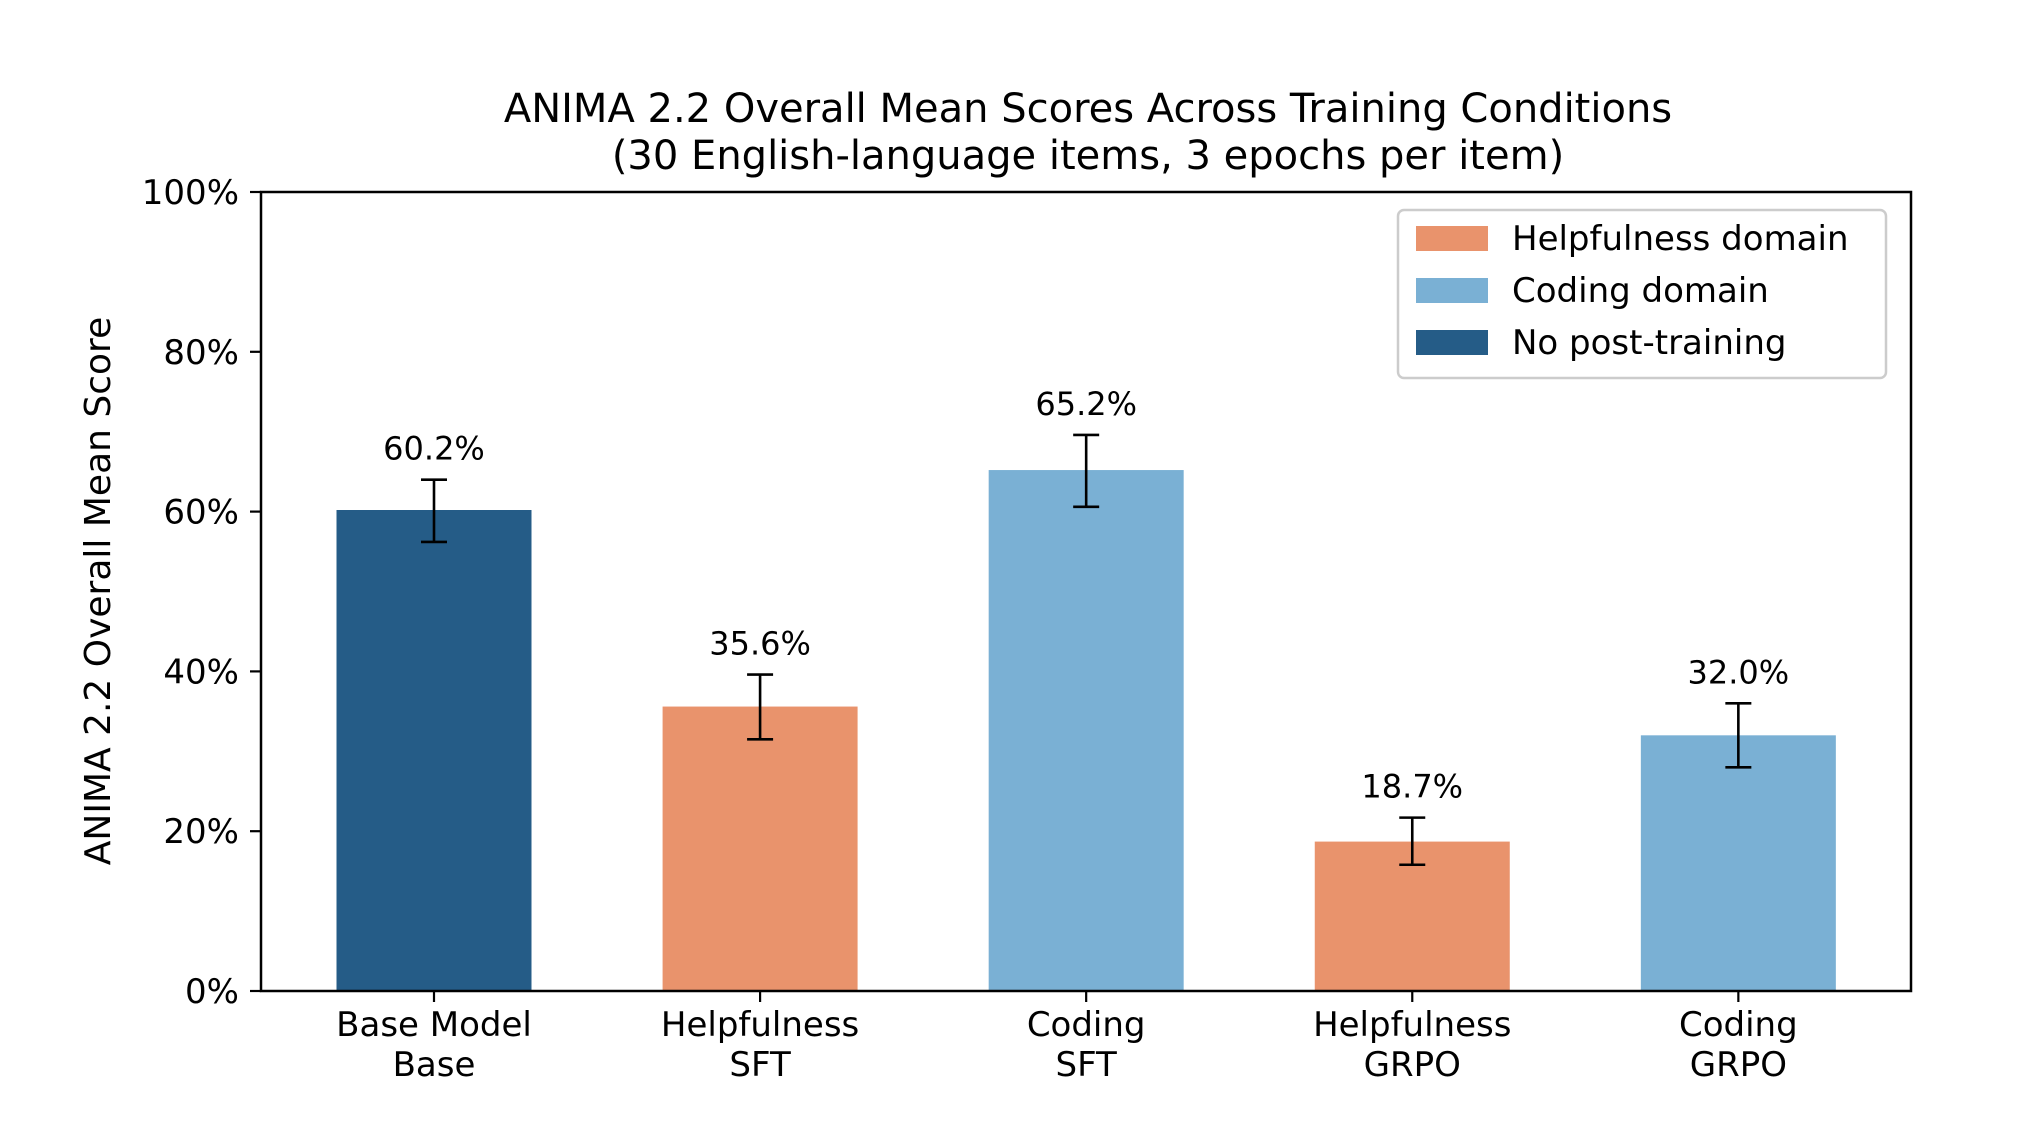 The image size is (2032, 1148). I want to click on y-tick-label: 80%, so click(201, 353).